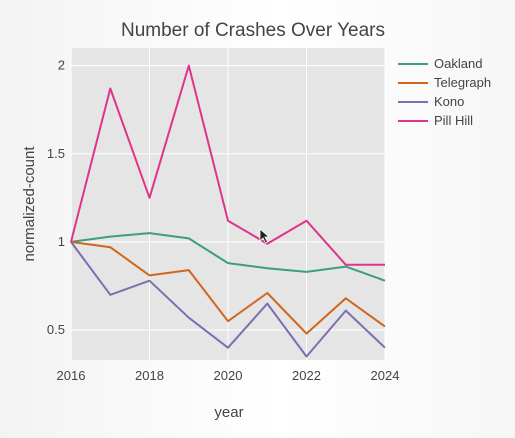 This screenshot has width=515, height=438. I want to click on y-axis-ticks: 0.5 1 1.5 2, so click(56, 197).